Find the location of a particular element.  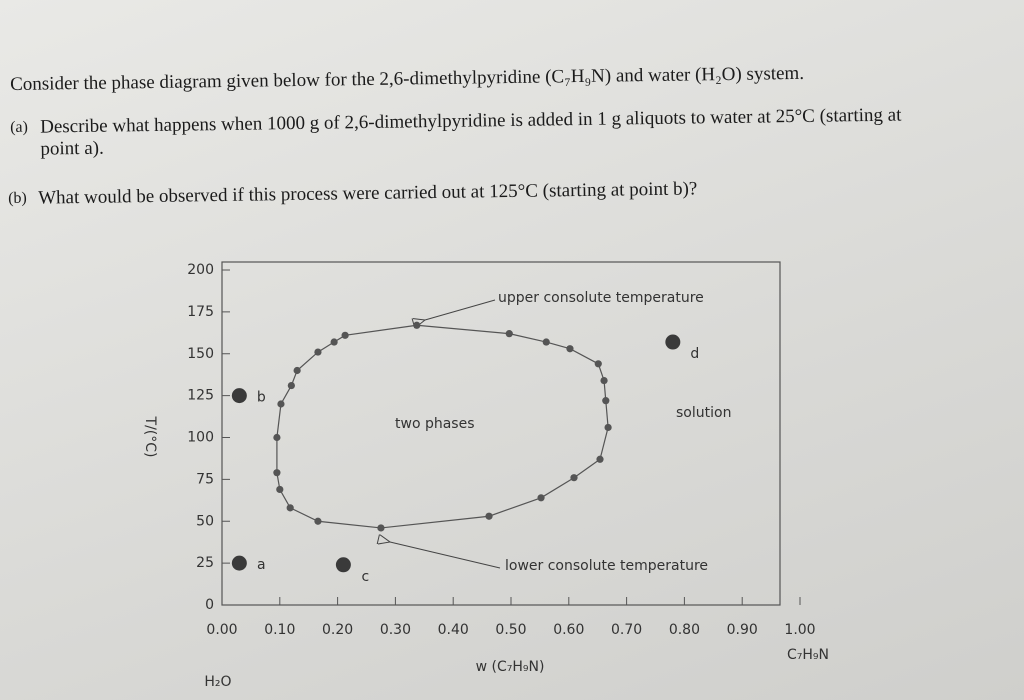

x-tick-label: 0.20 is located at coordinates (337, 630).